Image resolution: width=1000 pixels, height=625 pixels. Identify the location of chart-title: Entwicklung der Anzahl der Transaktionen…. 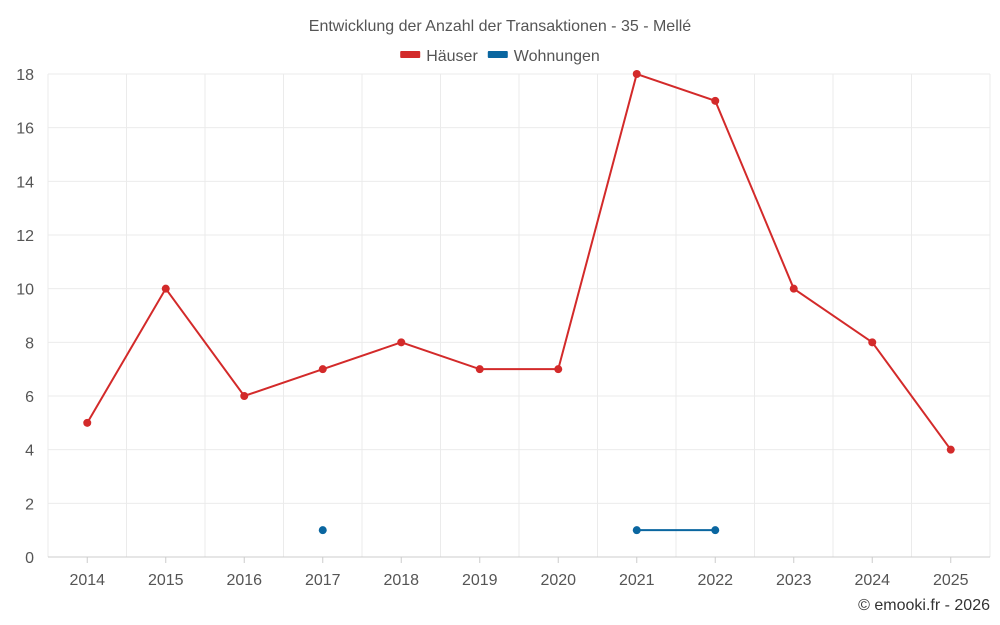
(500, 26).